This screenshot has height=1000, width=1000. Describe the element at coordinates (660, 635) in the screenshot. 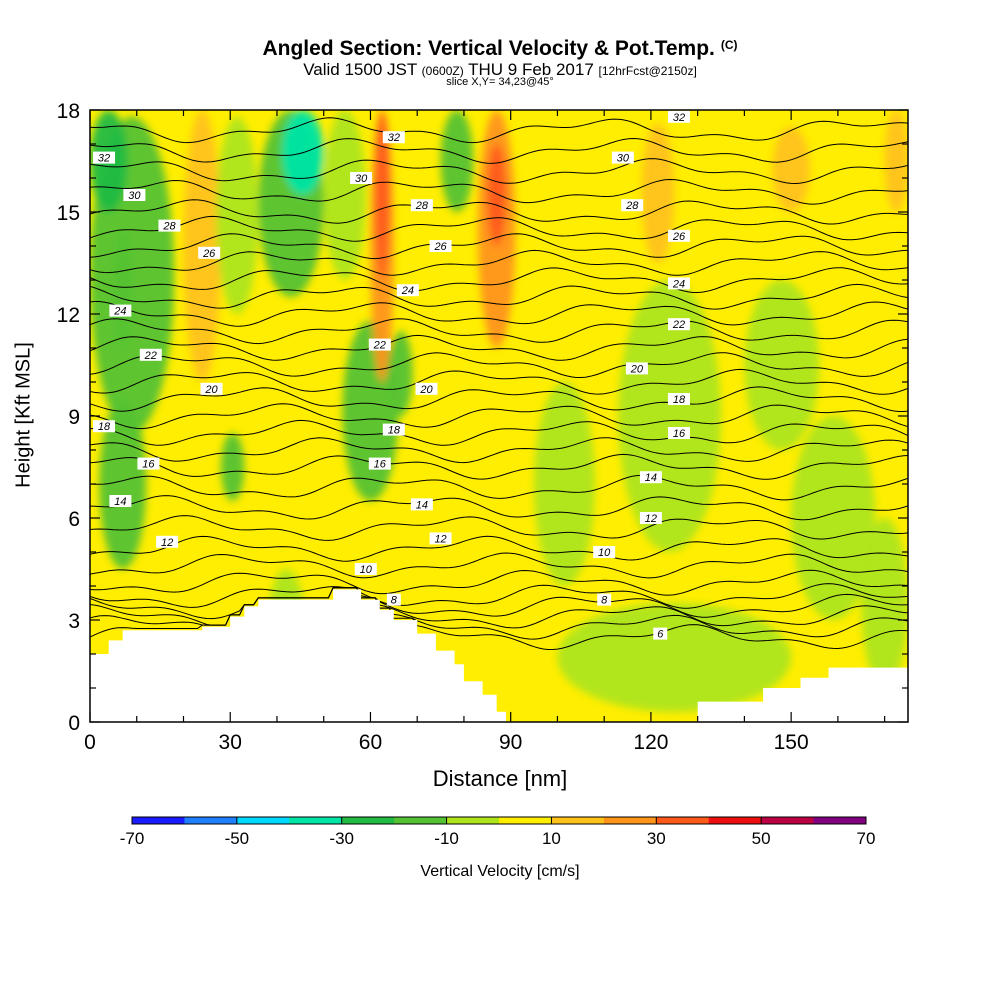

I see `contour-label: 6` at that location.